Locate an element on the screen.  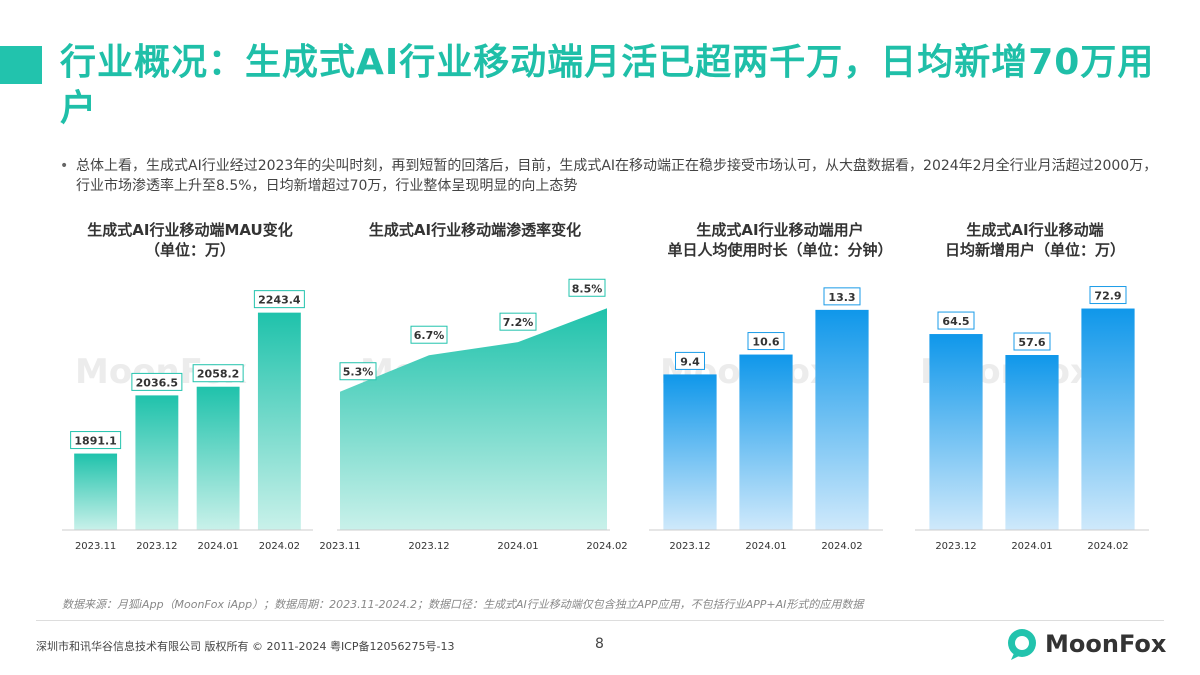
data-label: 2243.4 is located at coordinates (279, 300).